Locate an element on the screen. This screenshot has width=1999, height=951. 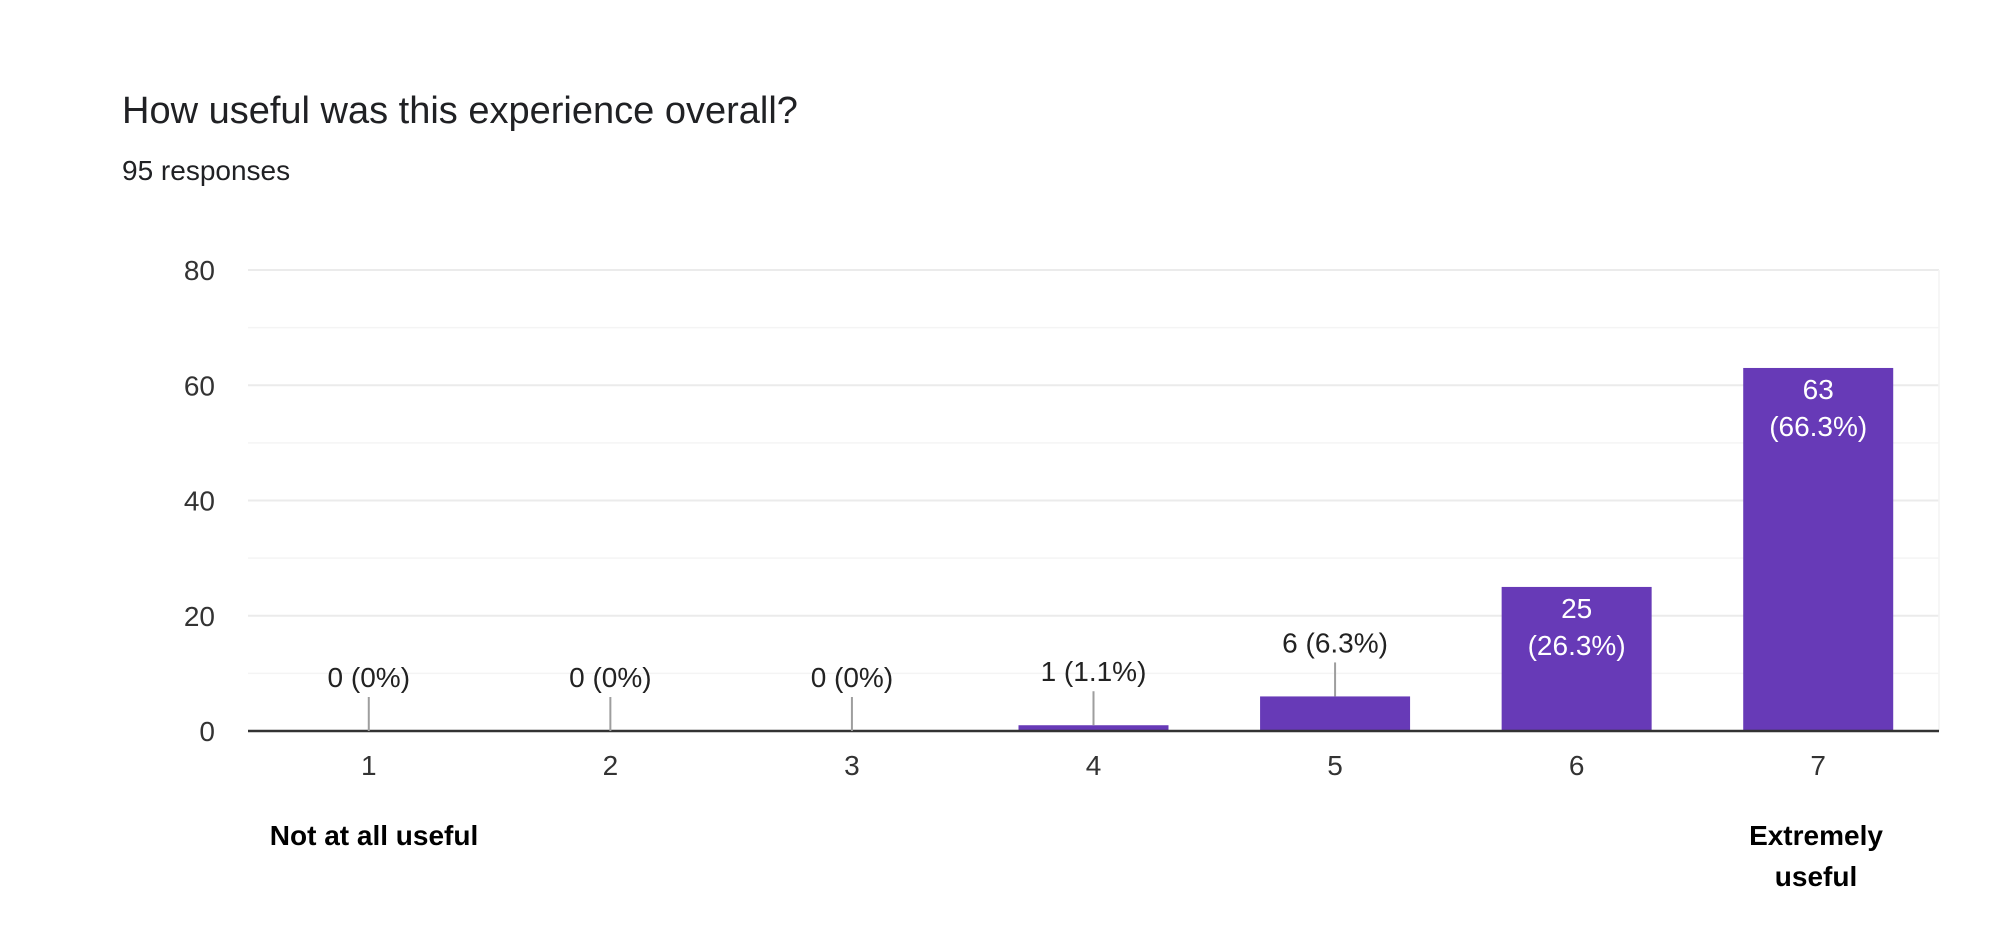
x-tick-label: 7 is located at coordinates (1818, 765).